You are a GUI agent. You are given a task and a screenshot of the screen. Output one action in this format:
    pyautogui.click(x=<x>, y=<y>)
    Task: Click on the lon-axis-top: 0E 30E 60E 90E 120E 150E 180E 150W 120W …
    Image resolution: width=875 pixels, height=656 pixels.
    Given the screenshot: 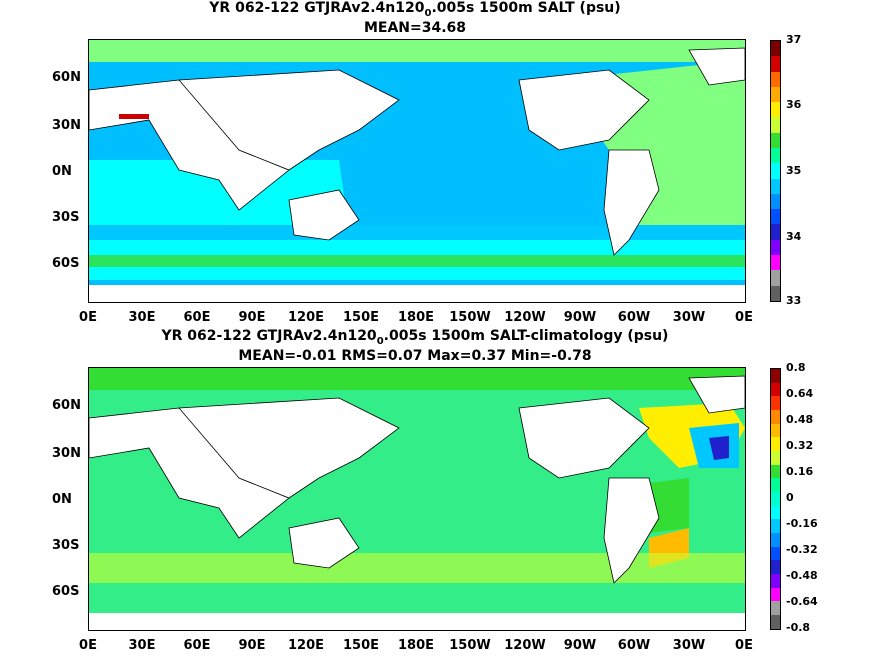 What is the action you would take?
    pyautogui.click(x=437, y=318)
    